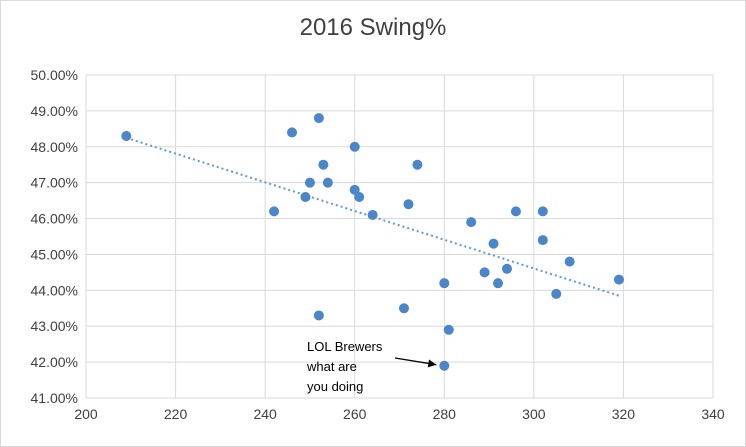  I want to click on x-tick-label: 220, so click(176, 414).